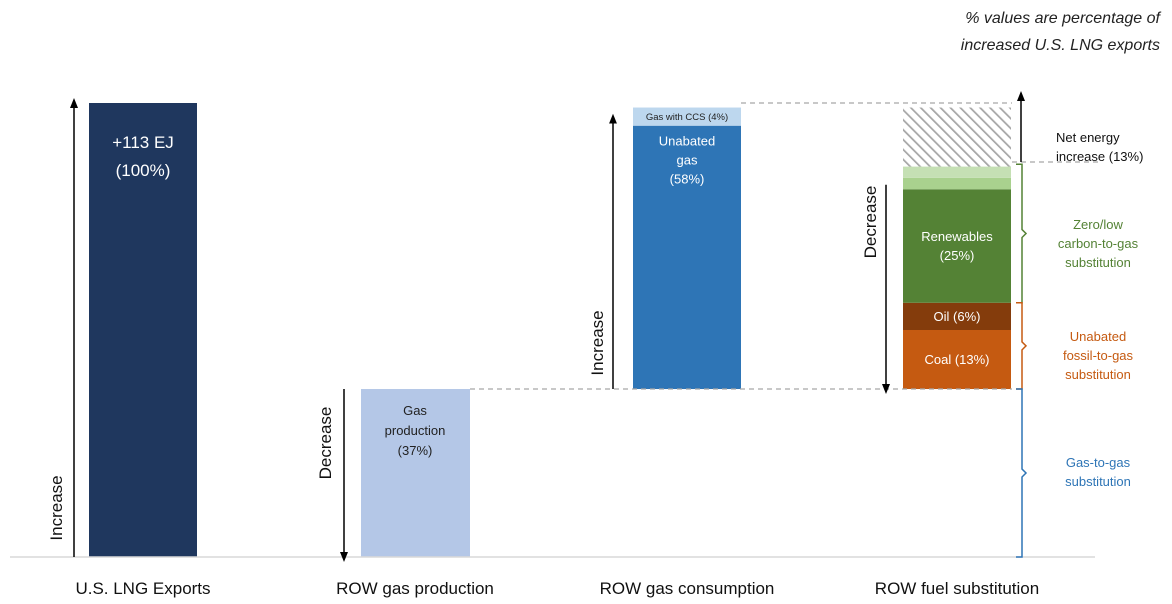  I want to click on bar-label: +113 EJ, so click(143, 142).